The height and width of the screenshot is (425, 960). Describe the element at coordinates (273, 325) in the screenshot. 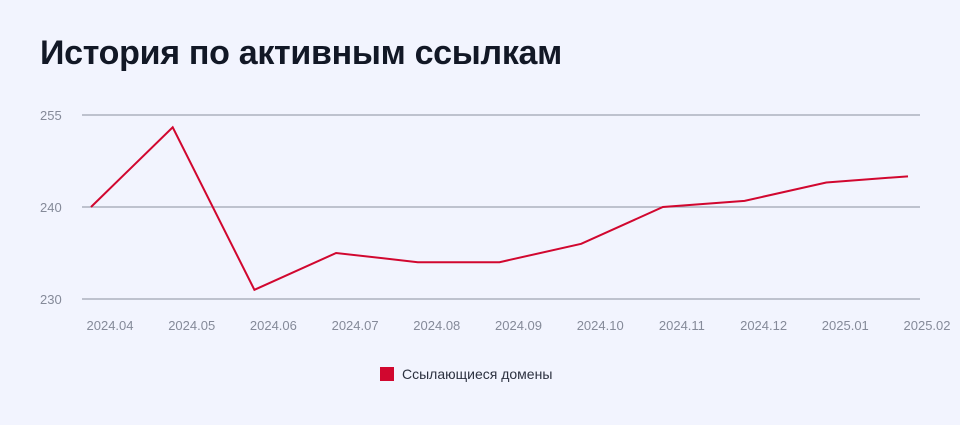

I see `x-tick-label: 2024.06` at that location.